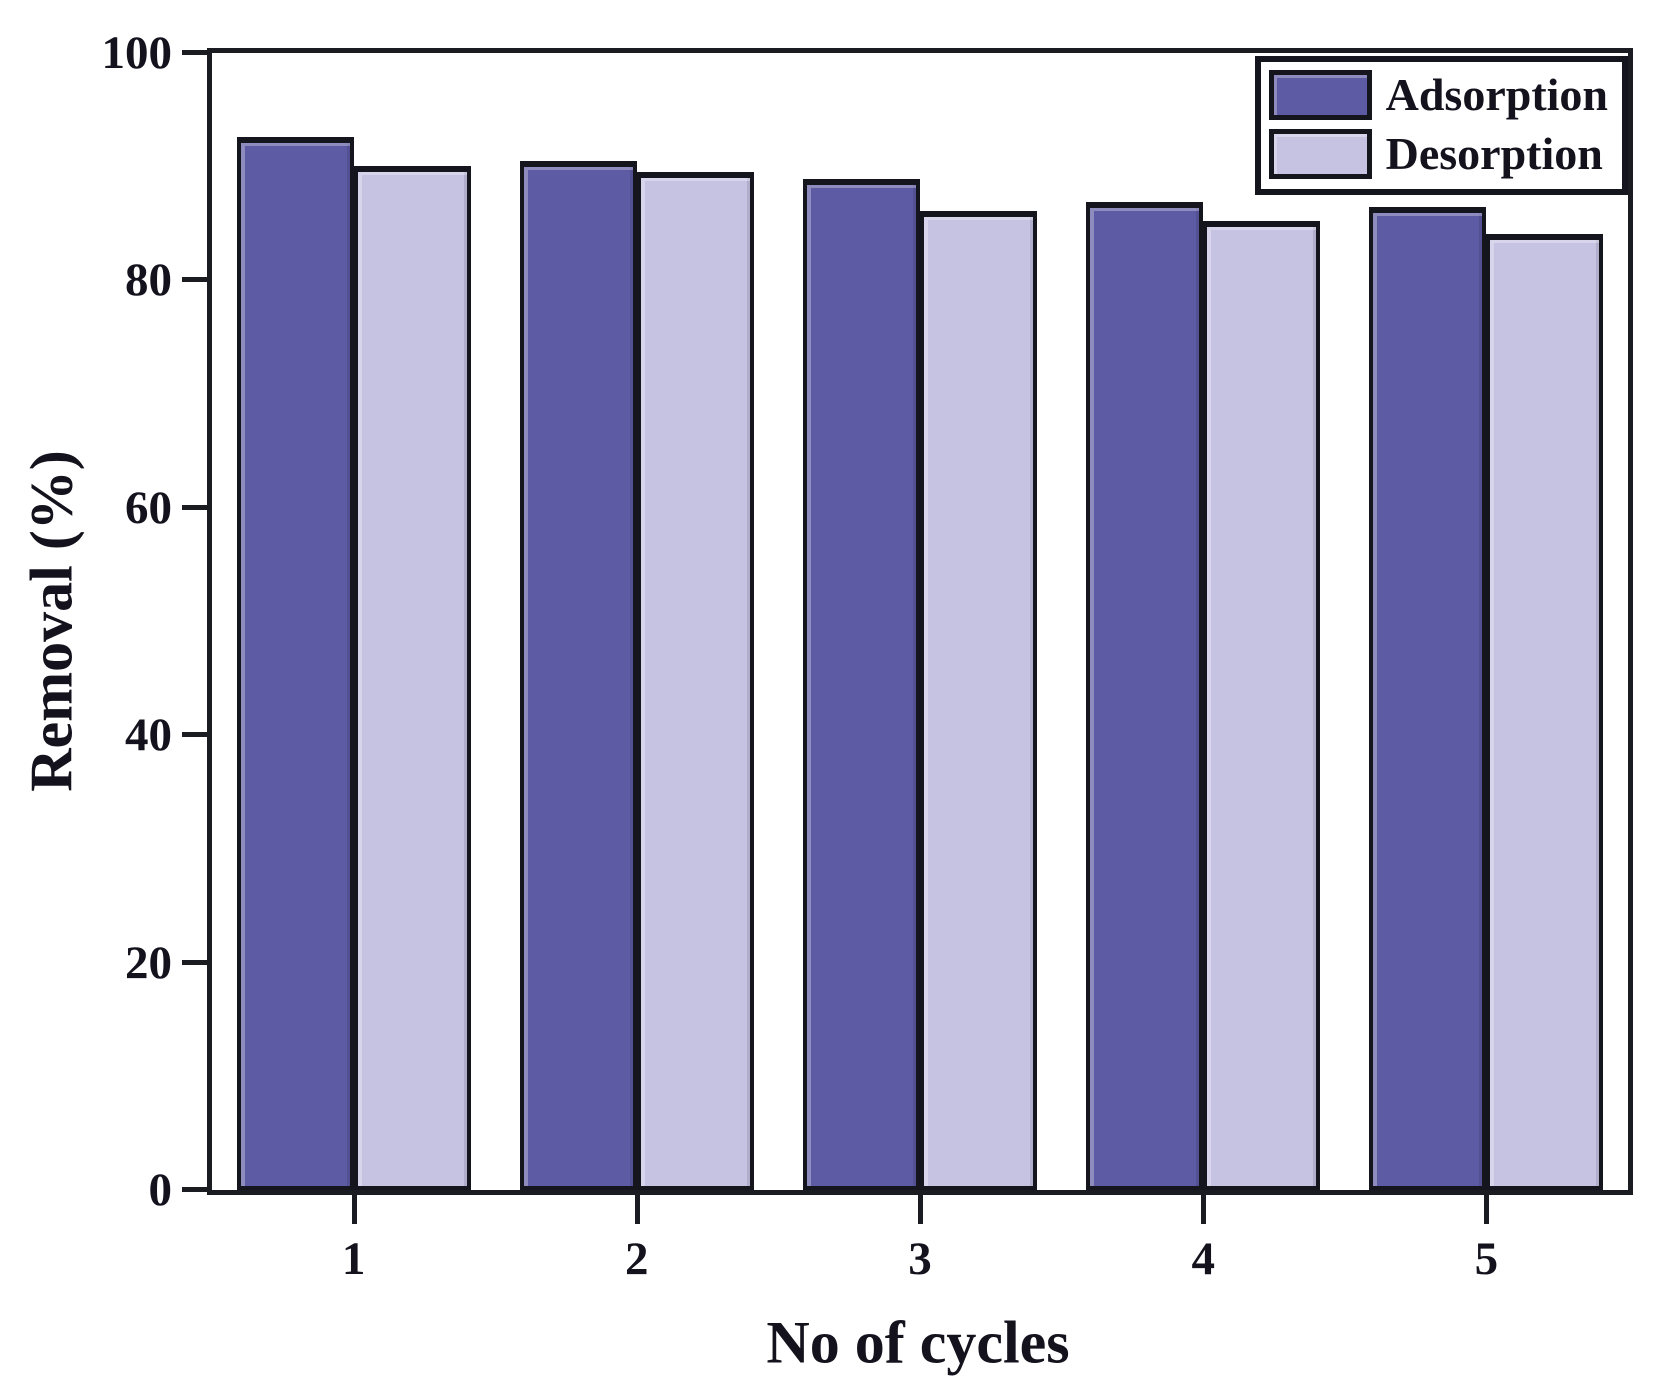 The width and height of the screenshot is (1667, 1397). What do you see at coordinates (1494, 153) in the screenshot?
I see `legend-label-desorption: Desorption` at bounding box center [1494, 153].